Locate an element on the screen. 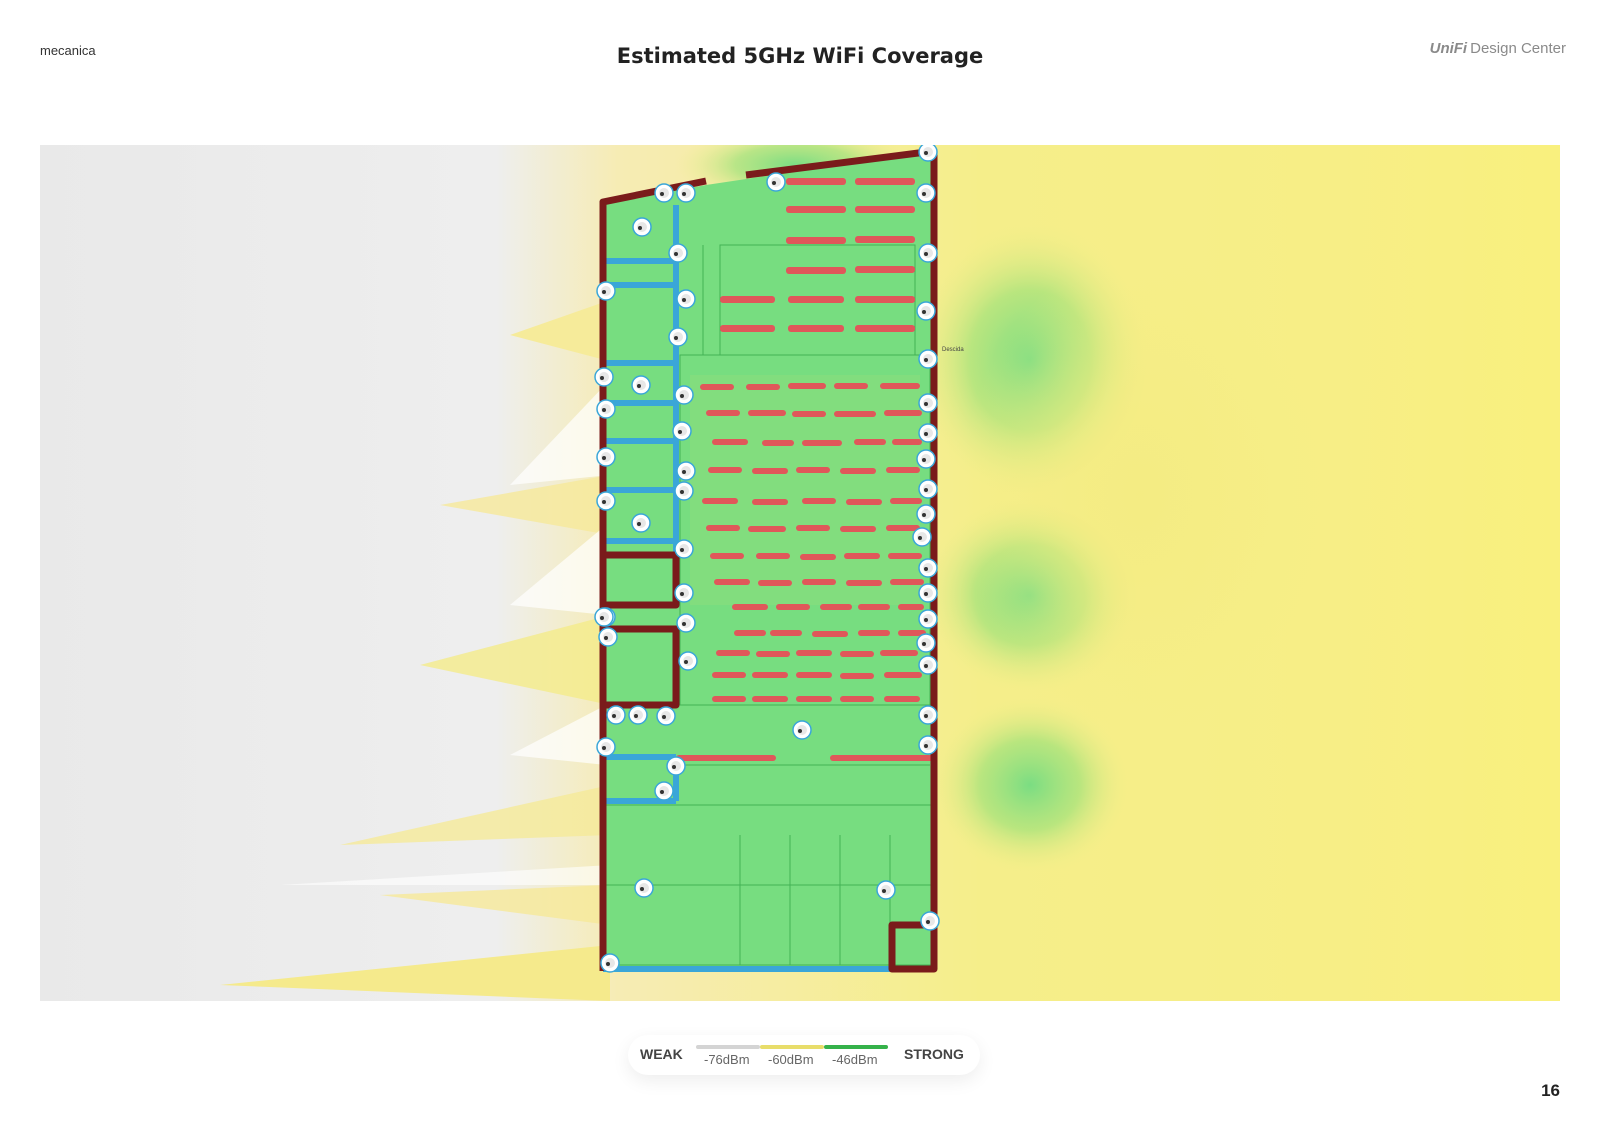 The width and height of the screenshot is (1600, 1130). legend-bar-weak is located at coordinates (728, 1047).